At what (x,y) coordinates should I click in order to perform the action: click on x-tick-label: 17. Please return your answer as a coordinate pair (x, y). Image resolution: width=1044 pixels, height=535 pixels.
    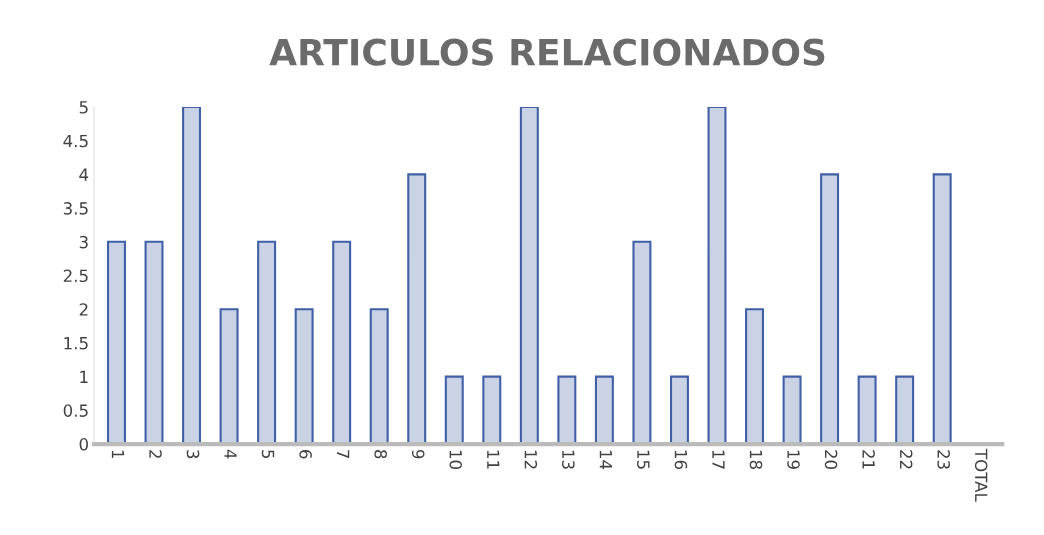
    Looking at the image, I should click on (718, 459).